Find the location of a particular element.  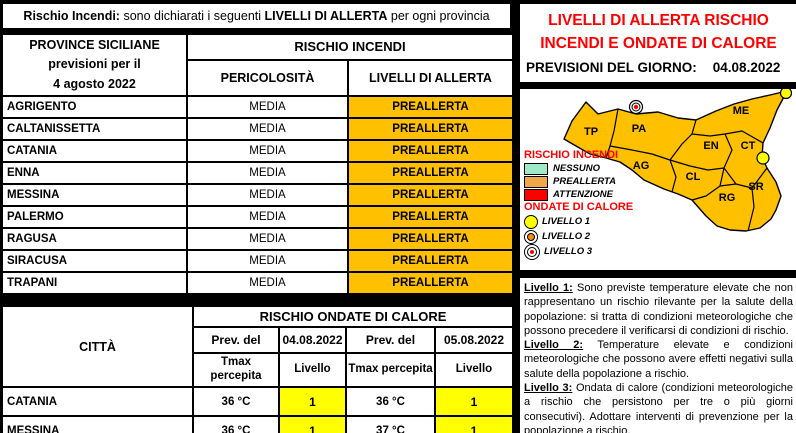

sicily-map-svg: TP PA AG EN CT ME CL RG SR is located at coordinates (678, 160).